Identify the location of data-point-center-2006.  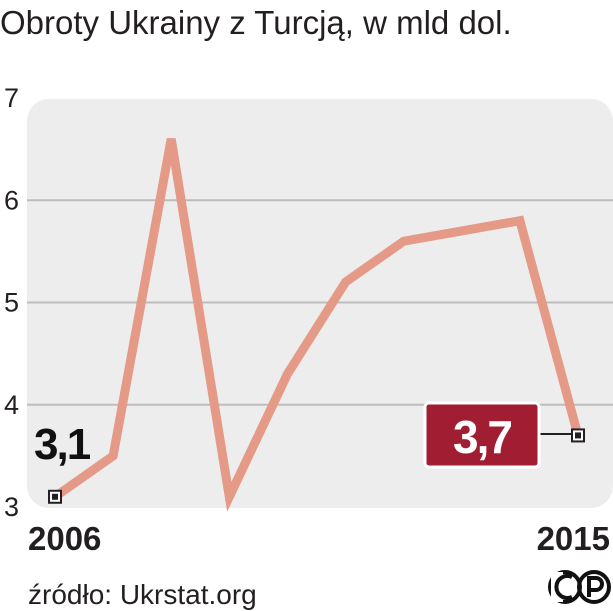
(55, 496).